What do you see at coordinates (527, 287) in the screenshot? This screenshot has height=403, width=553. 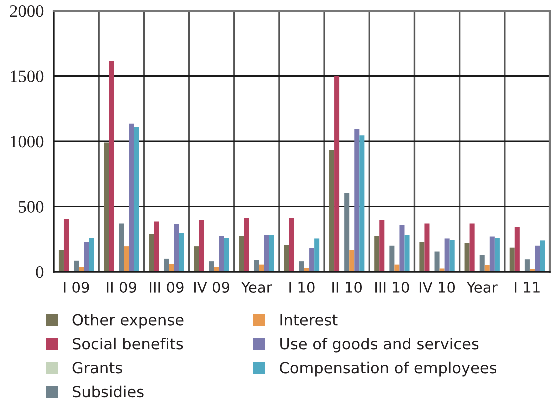 I see `x-tick-label: I 11` at bounding box center [527, 287].